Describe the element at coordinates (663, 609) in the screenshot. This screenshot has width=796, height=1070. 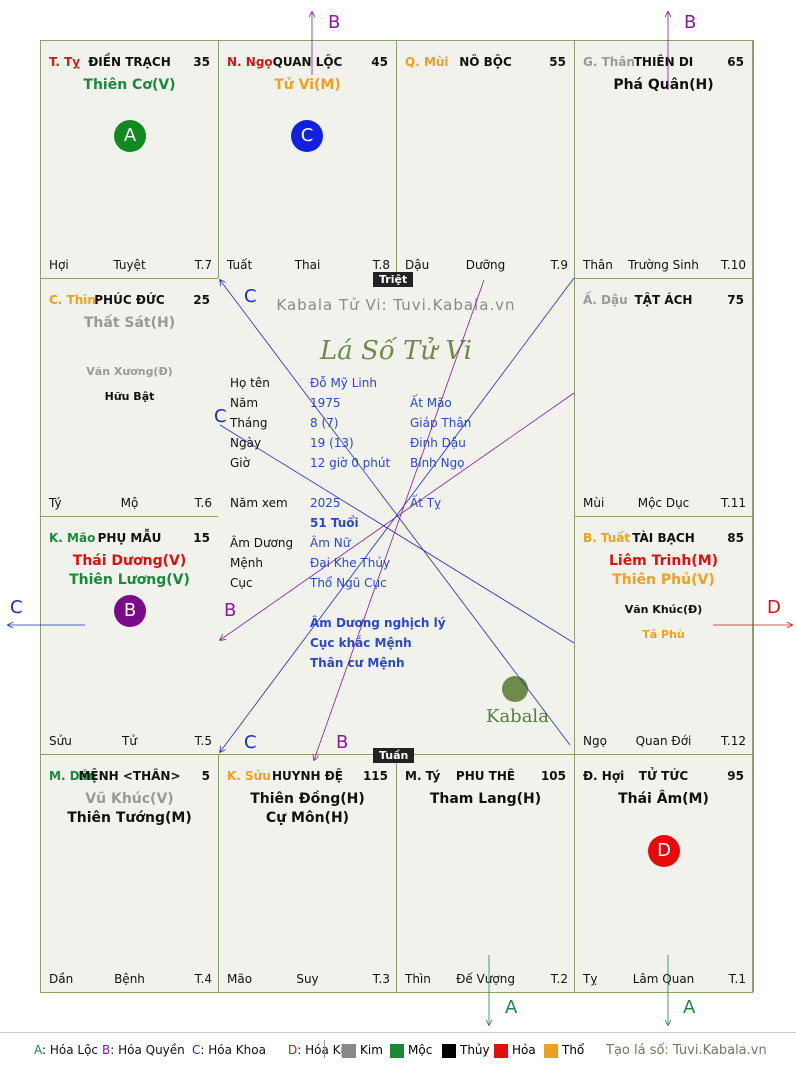
I see `minor-star: Văn Khúc(Đ)` at that location.